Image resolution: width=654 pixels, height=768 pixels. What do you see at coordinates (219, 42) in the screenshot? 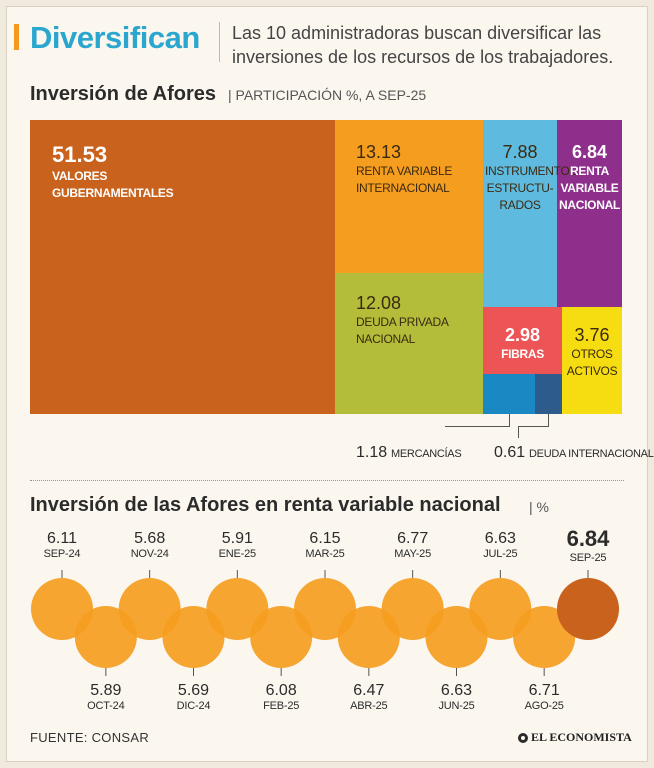
I see `headline-divider` at bounding box center [219, 42].